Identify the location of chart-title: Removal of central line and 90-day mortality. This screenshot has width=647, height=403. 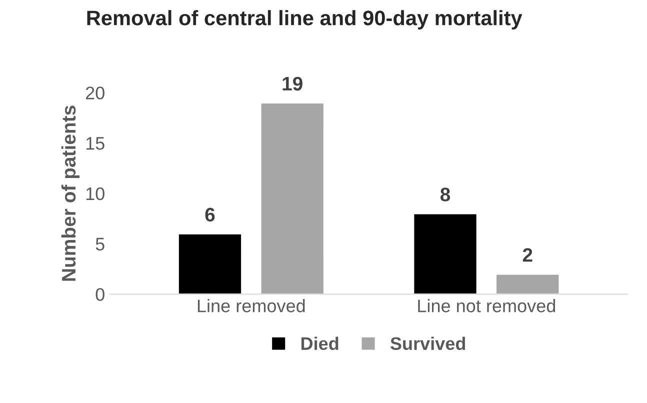
(304, 20).